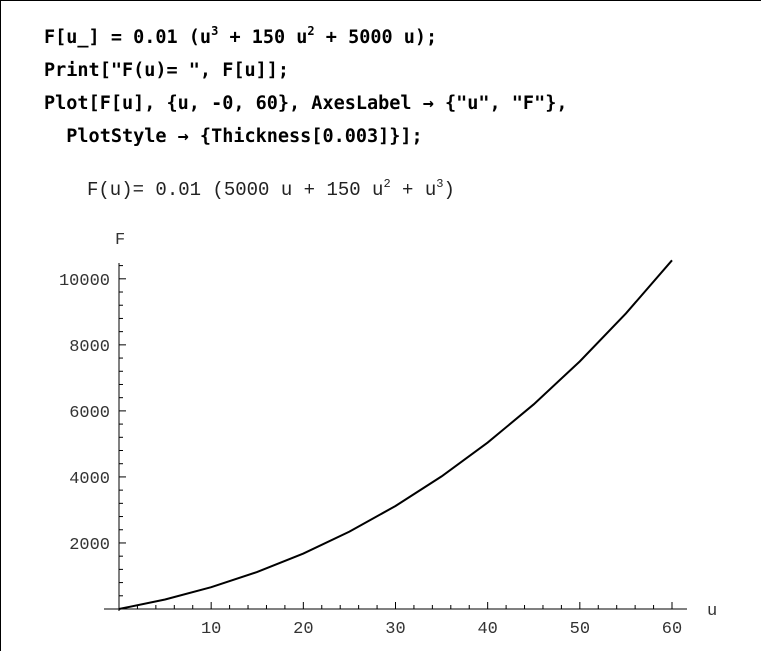  I want to click on print-output: F(u)= 0.01 (5000 u + 150 u2 + u3), so click(271, 189).